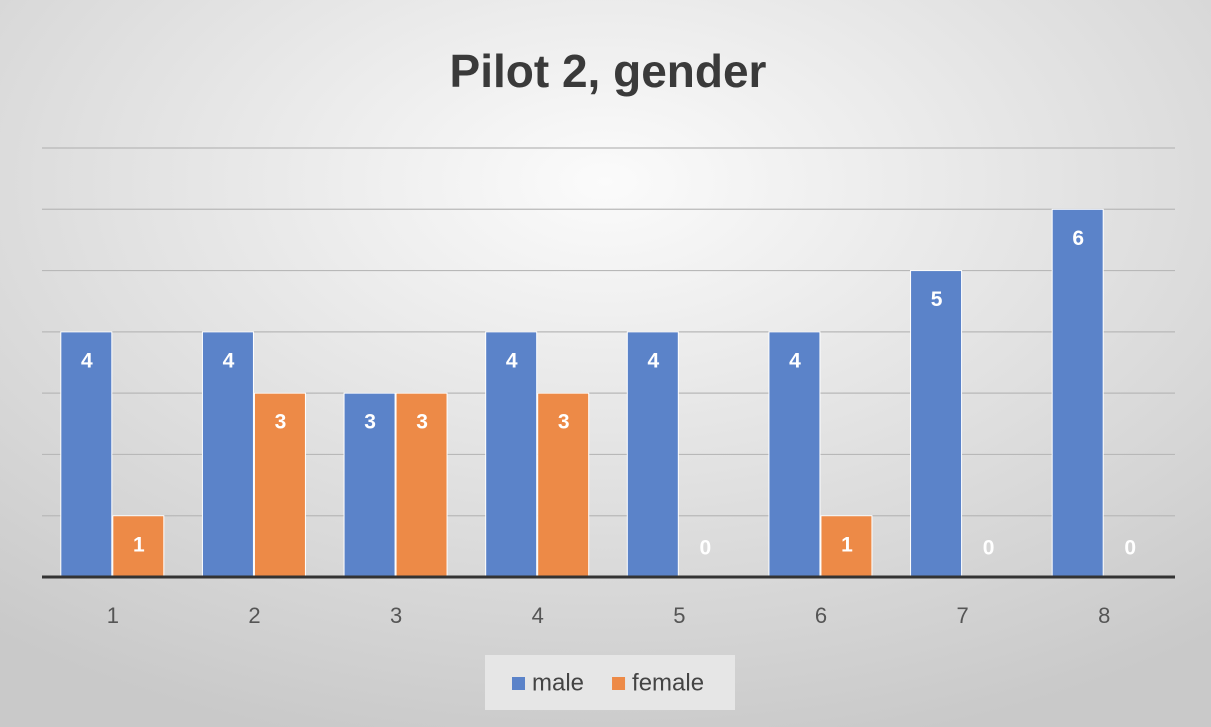 The width and height of the screenshot is (1211, 727). Describe the element at coordinates (962, 615) in the screenshot. I see `x-tick-label: 7` at that location.